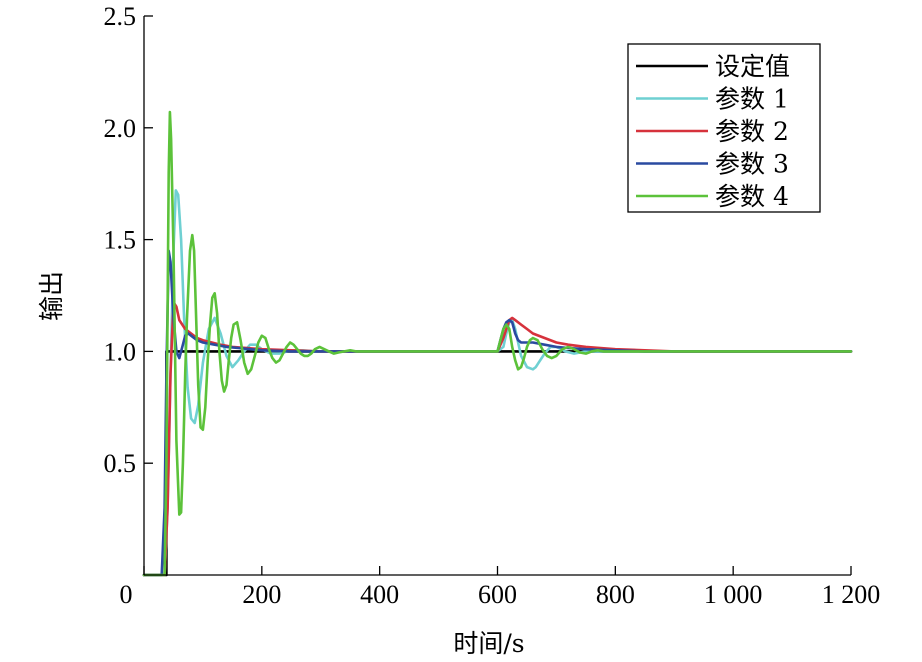  Describe the element at coordinates (126, 594) in the screenshot. I see `x-tick-label: 0` at that location.